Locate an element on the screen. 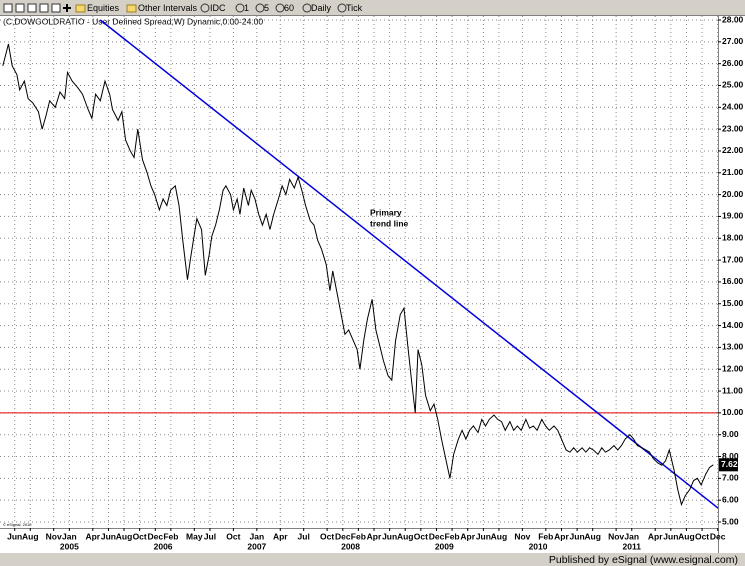  y-tick-label: 25.00 is located at coordinates (733, 85).